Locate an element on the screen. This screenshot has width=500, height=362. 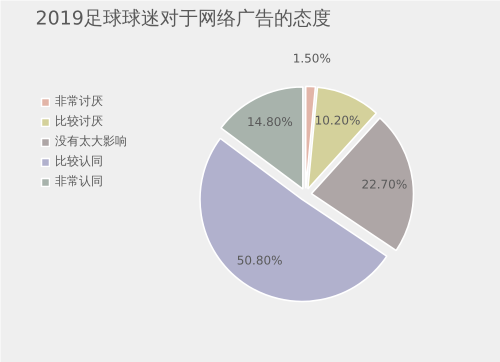
data-label: 1.50% is located at coordinates (311, 59).